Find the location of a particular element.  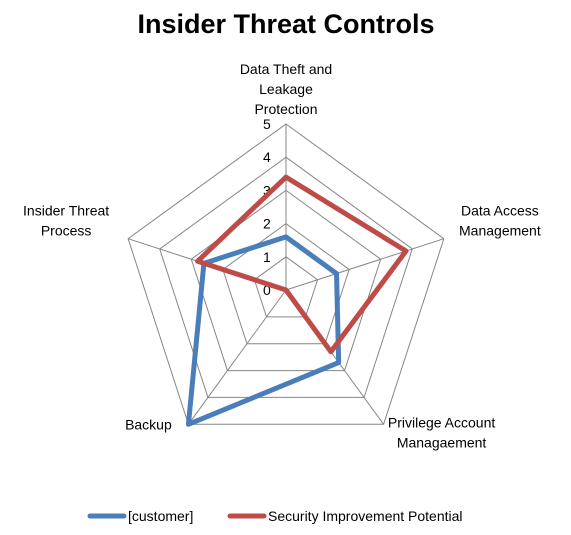

radial-axis-ticks: 0 1 2 3 4 5 is located at coordinates (267, 207).